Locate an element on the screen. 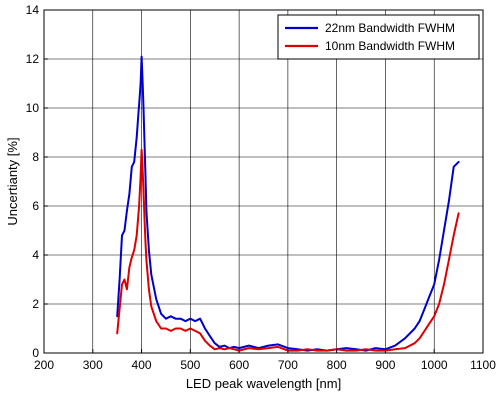  legend-box is located at coordinates (378, 37).